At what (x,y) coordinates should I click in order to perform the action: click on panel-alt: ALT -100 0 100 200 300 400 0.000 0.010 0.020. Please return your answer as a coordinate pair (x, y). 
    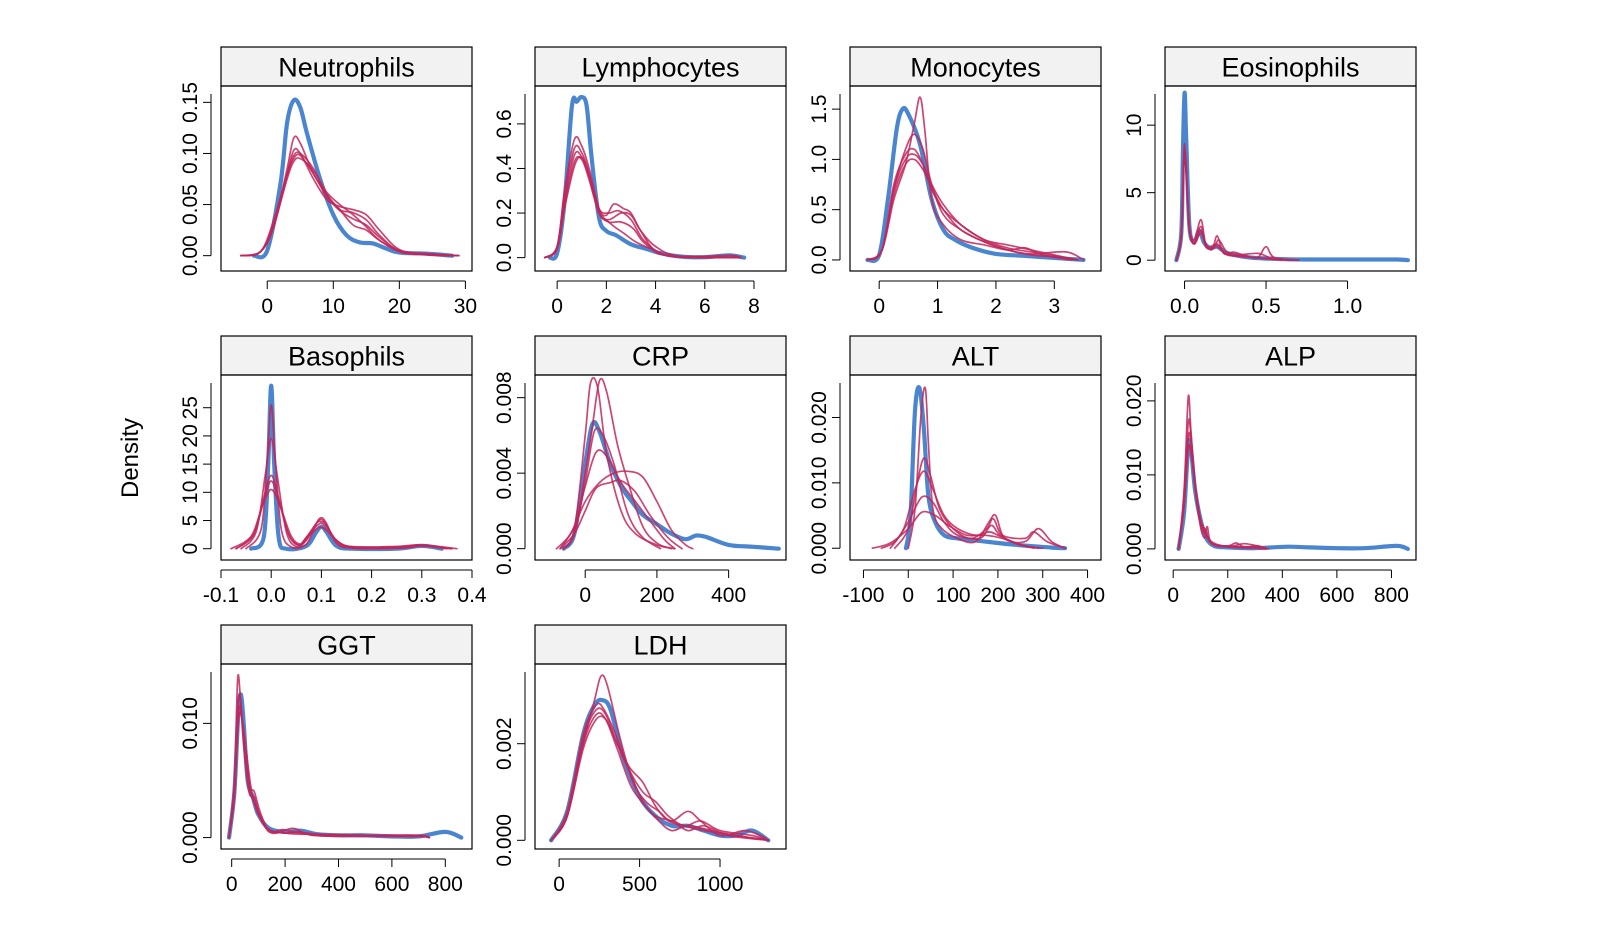
    Looking at the image, I should click on (956, 471).